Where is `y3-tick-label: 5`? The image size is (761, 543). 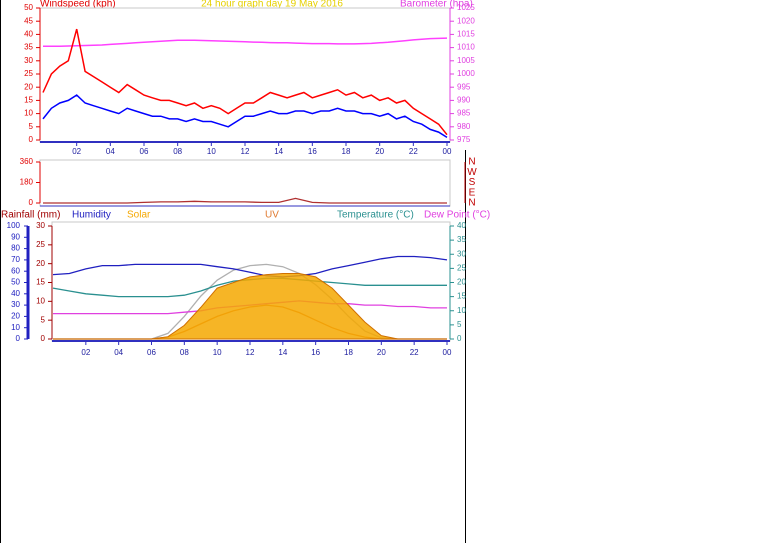 y3-tick-label: 5 is located at coordinates (43, 319).